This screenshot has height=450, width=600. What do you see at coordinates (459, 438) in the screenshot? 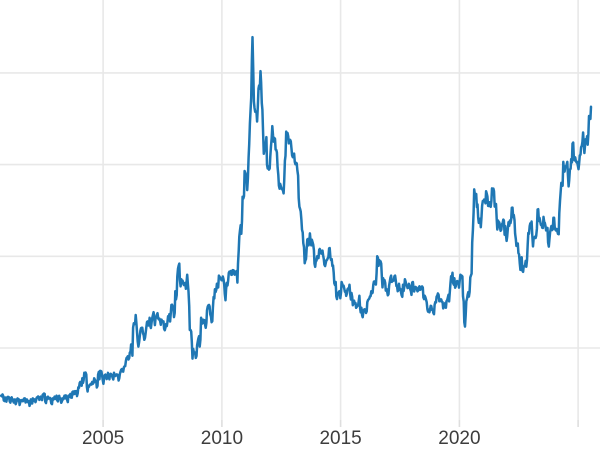
I see `x-tick-label: 2020` at bounding box center [459, 438].